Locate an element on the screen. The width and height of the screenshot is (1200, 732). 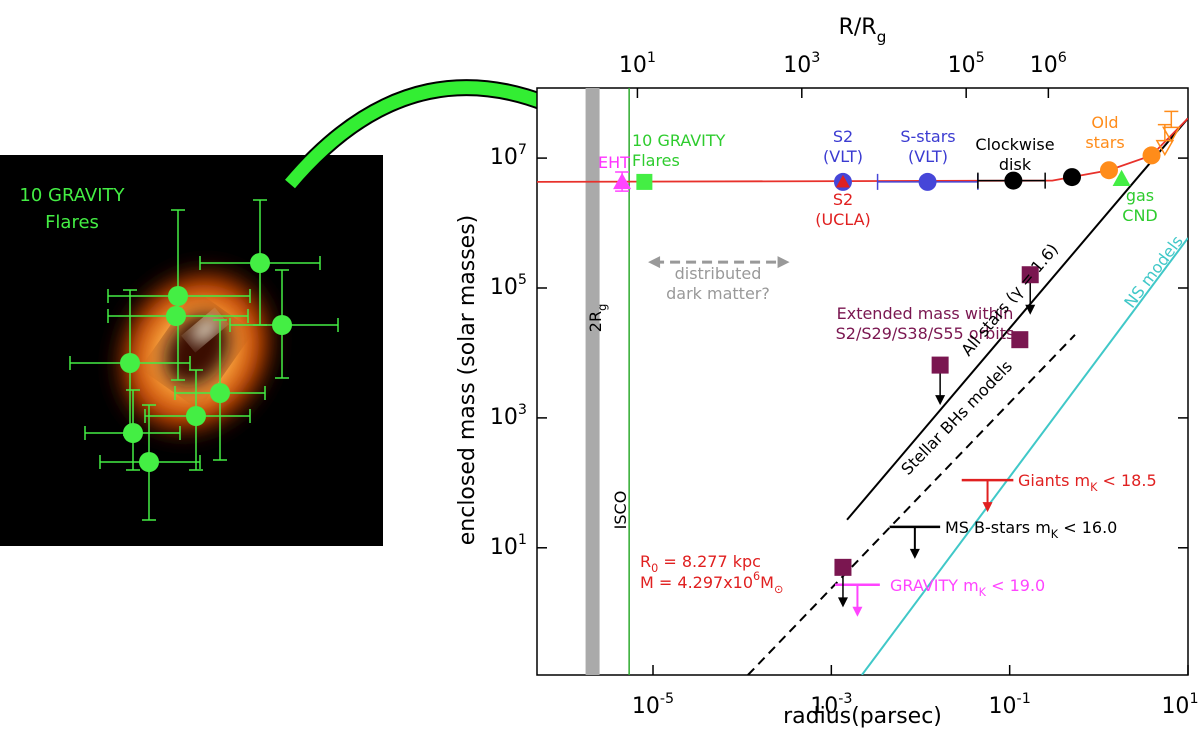
tick-exponent: 6 is located at coordinates (1062, 58).